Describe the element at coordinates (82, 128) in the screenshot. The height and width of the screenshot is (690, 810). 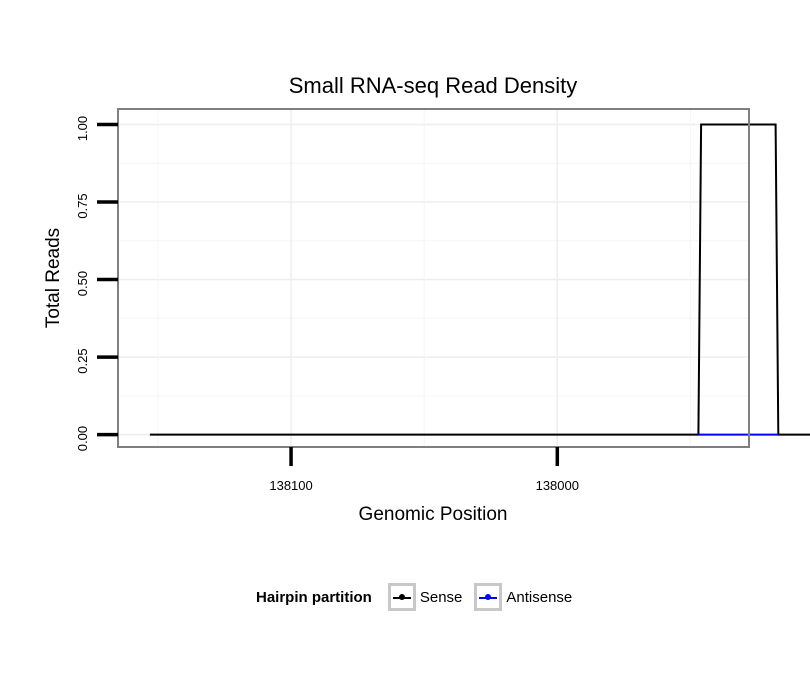
I see `y-tick-label: 1.00` at that location.